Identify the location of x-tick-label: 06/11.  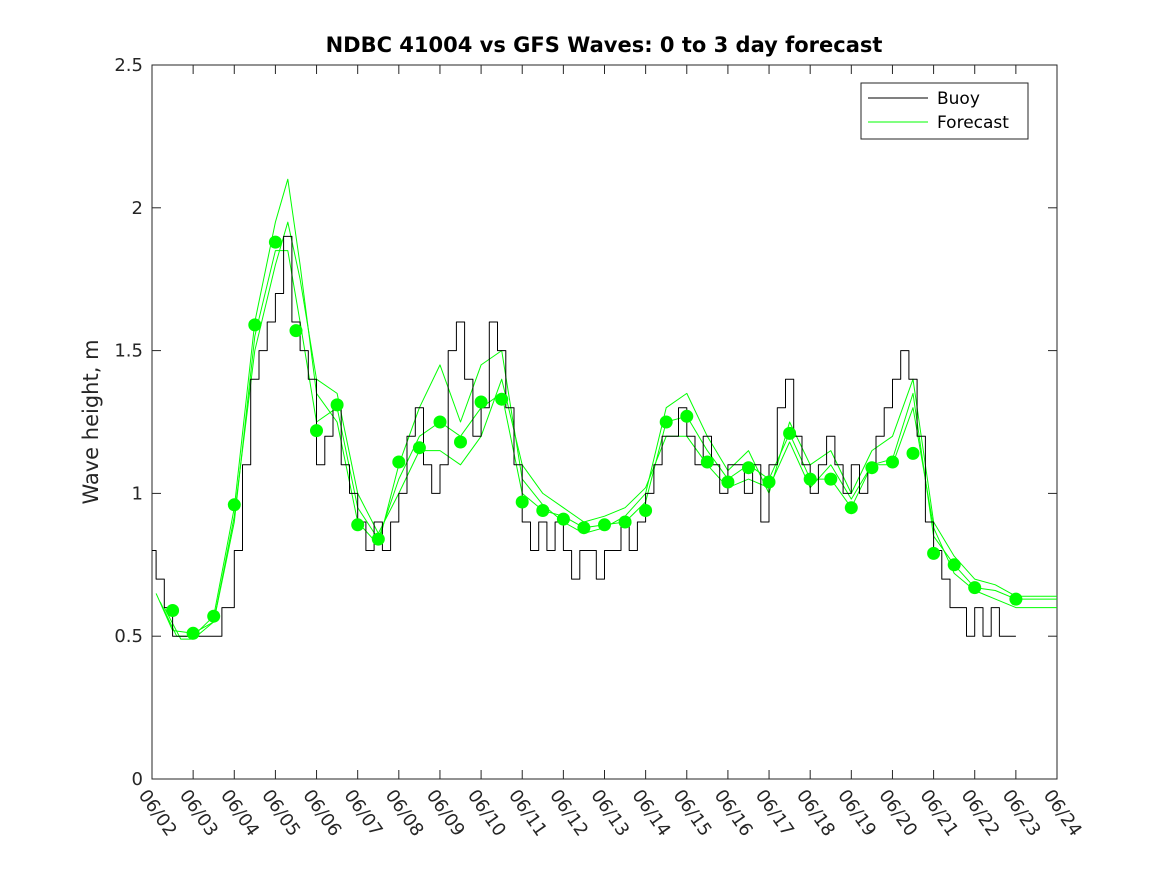
(527, 813).